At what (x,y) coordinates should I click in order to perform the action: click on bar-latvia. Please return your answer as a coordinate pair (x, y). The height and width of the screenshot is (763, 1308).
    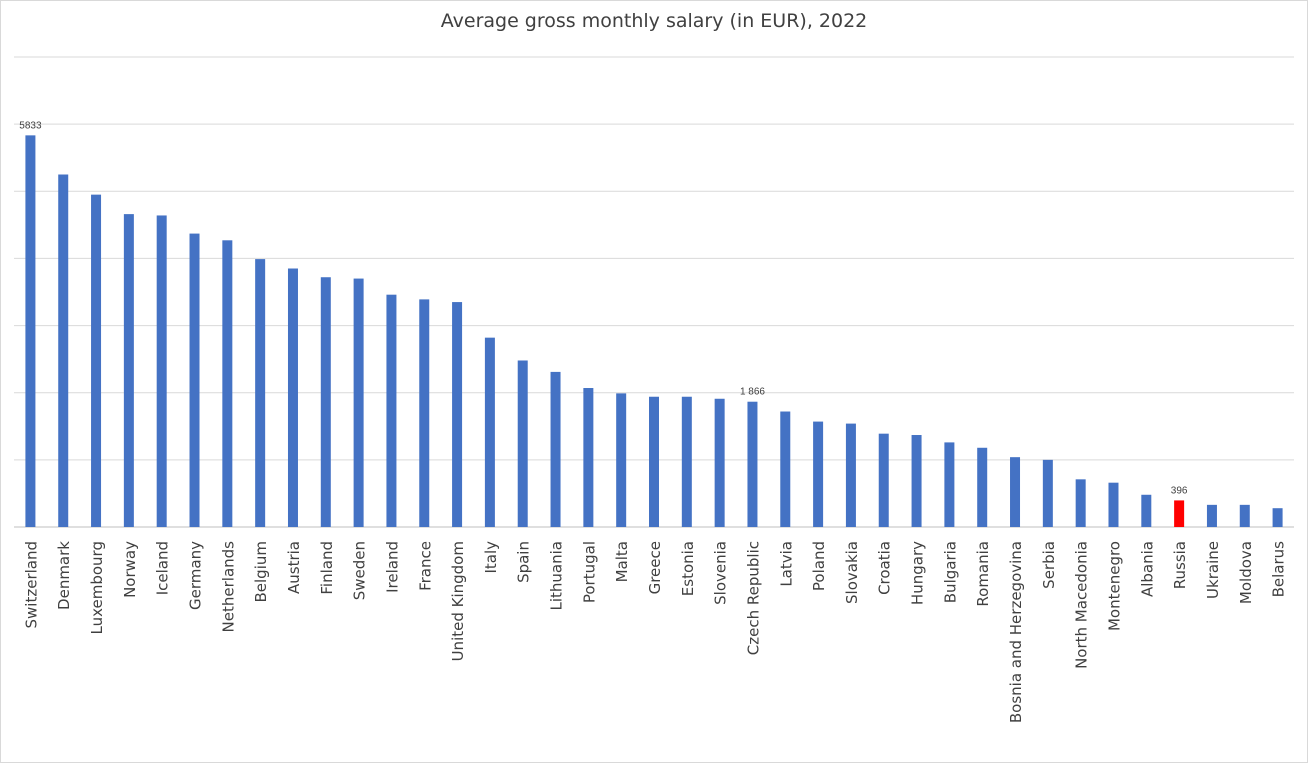
    Looking at the image, I should click on (785, 469).